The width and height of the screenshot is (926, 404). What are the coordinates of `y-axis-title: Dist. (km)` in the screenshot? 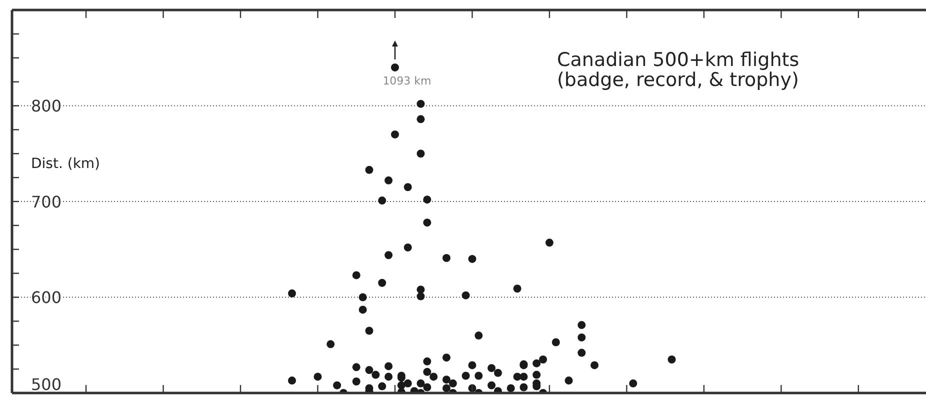 It's located at (65, 164).